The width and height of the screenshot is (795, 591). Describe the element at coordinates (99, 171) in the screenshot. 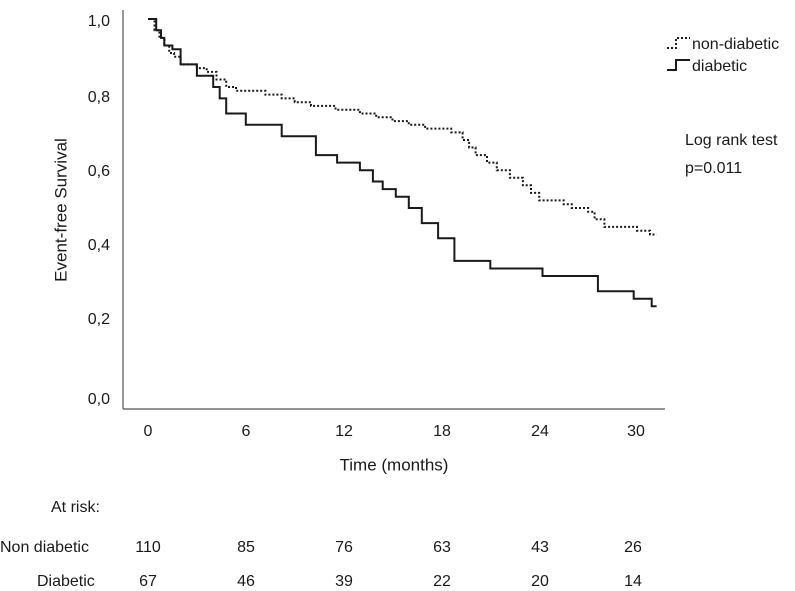

I see `y-tick-label: 0,6` at that location.